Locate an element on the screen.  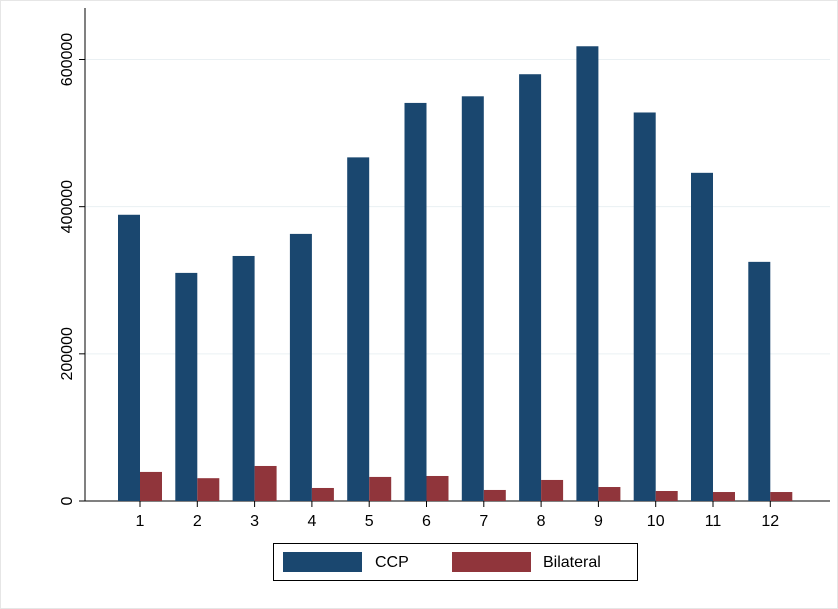
x-tick-label: 4 is located at coordinates (311, 521).